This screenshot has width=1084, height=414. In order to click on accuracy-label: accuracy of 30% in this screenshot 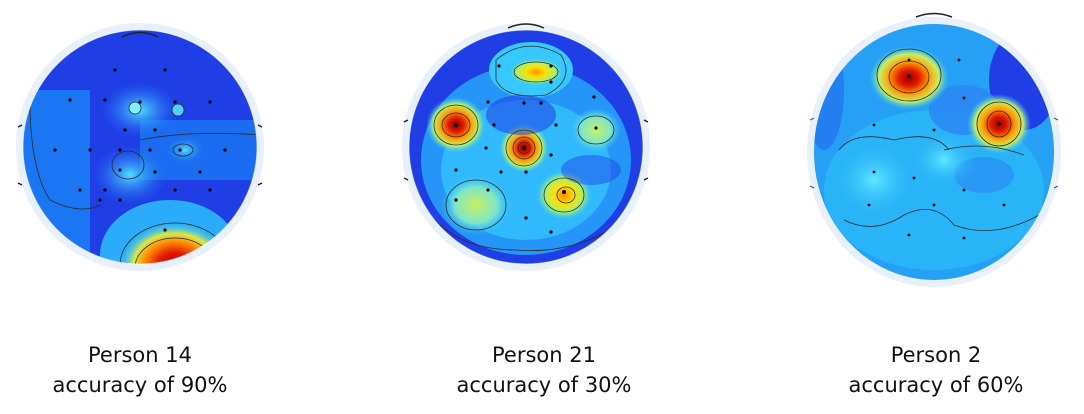, I will do `click(544, 385)`.